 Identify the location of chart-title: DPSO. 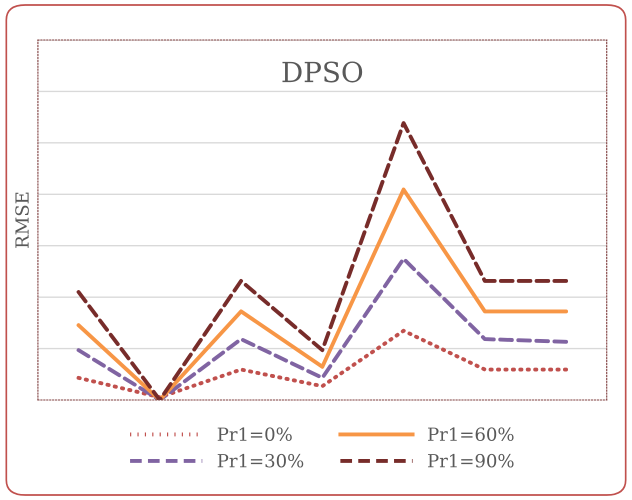
(322, 71).